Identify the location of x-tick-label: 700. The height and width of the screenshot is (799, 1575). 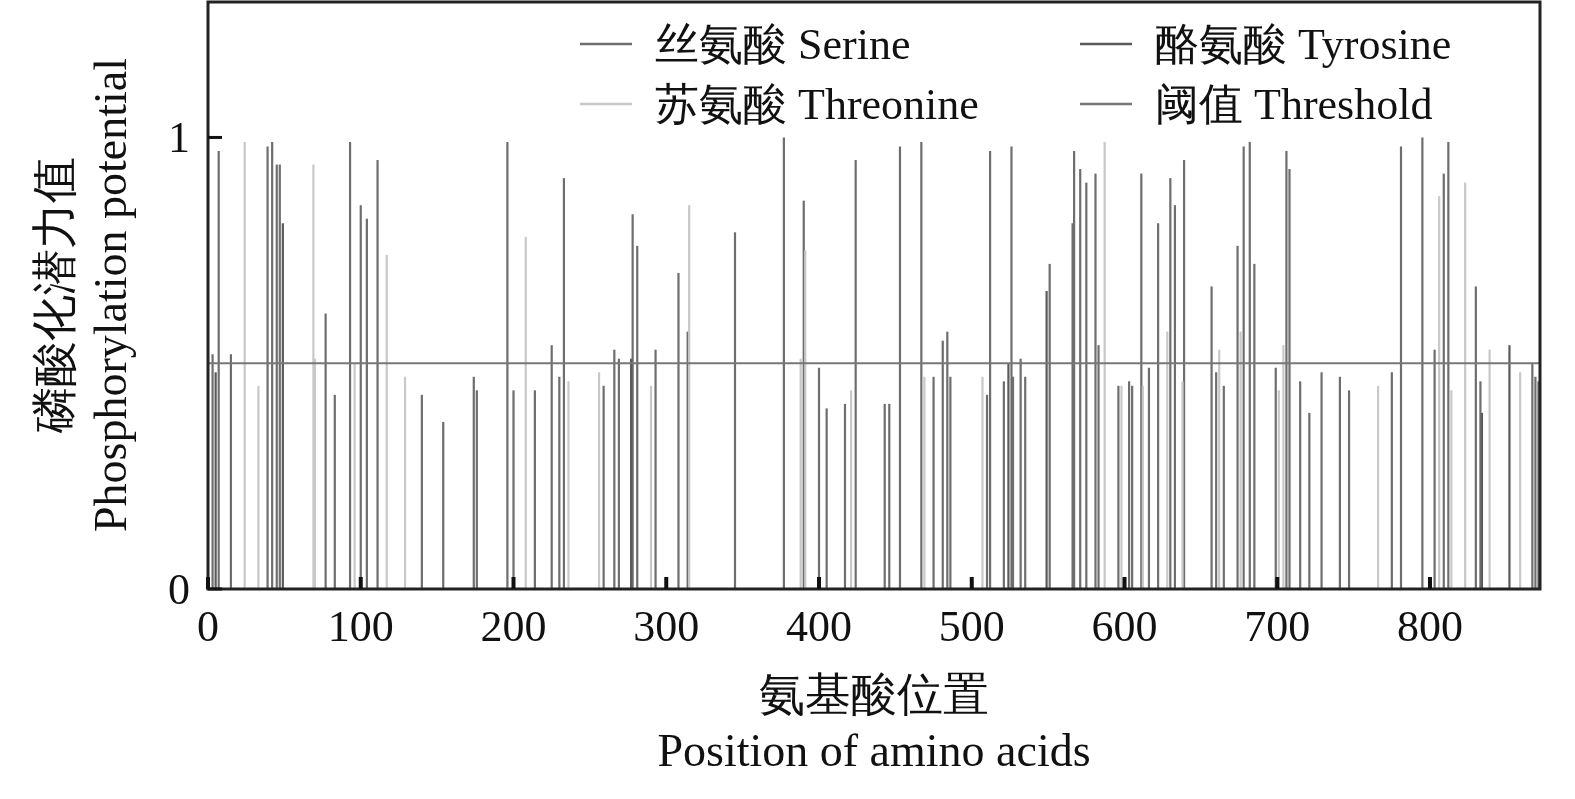
(1277, 626).